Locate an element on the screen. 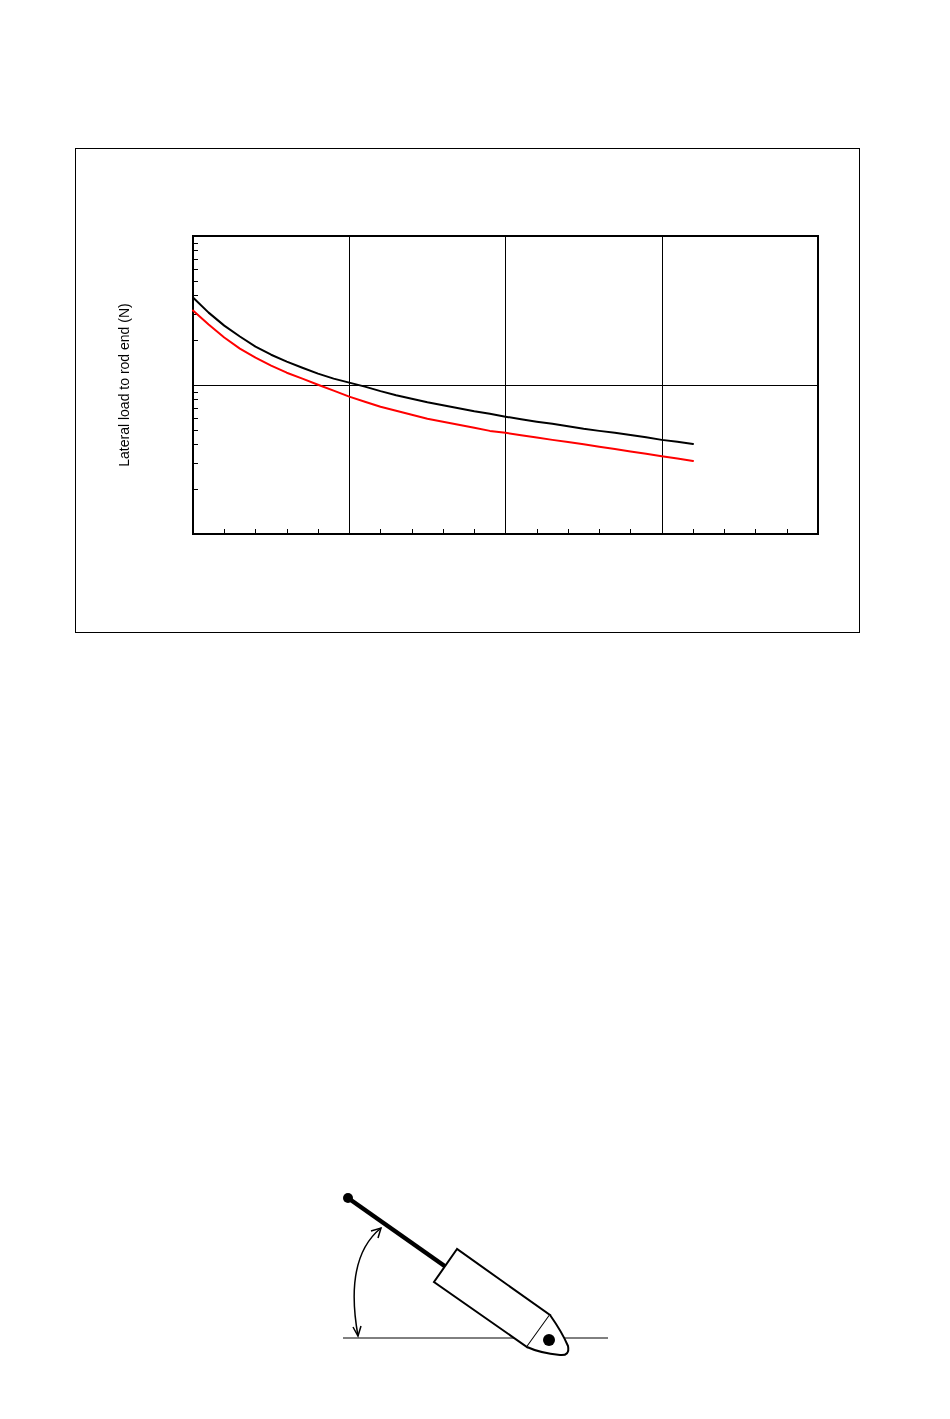 The height and width of the screenshot is (1419, 950). y-axis-title: Lateral load to rod end (N) is located at coordinates (124, 385).